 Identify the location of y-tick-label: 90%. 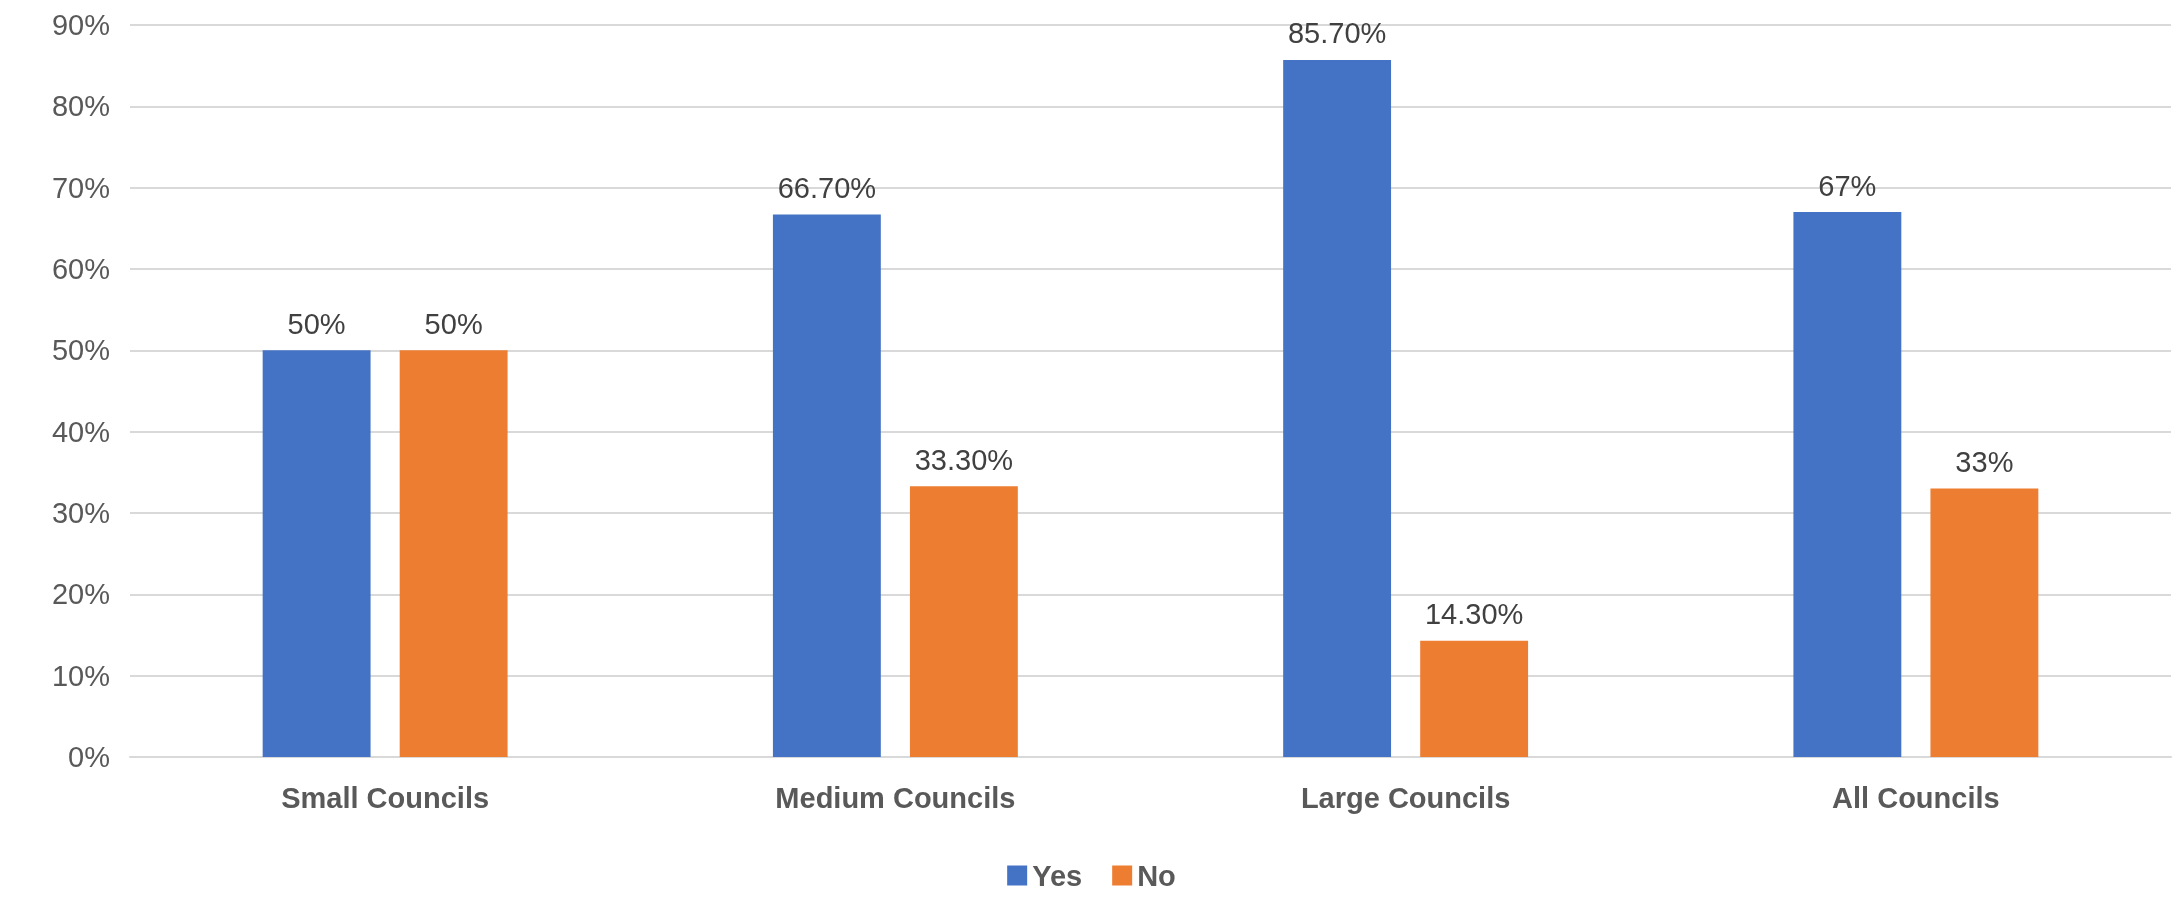
(80, 25).